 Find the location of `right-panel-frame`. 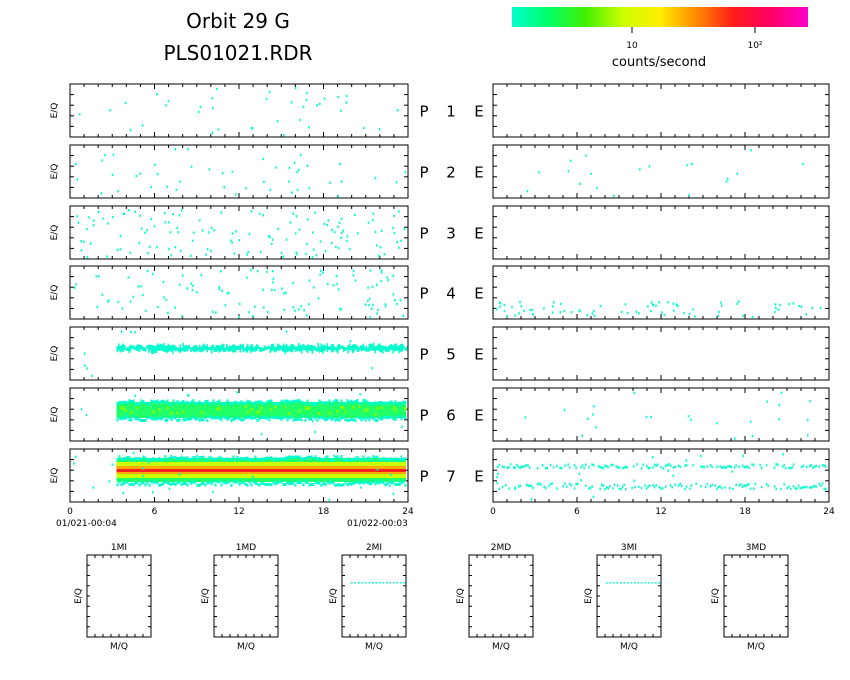

right-panel-frame is located at coordinates (661, 110).